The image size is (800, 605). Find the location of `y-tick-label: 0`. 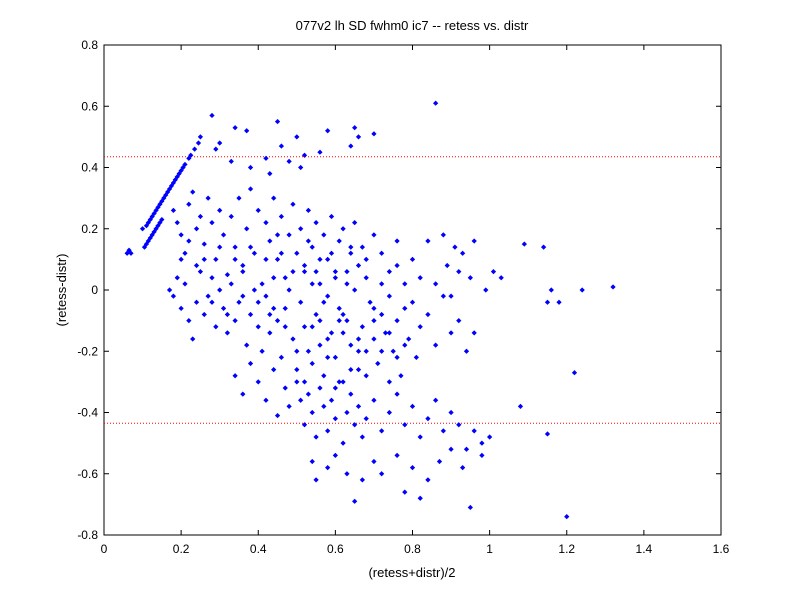

y-tick-label: 0 is located at coordinates (94, 290).